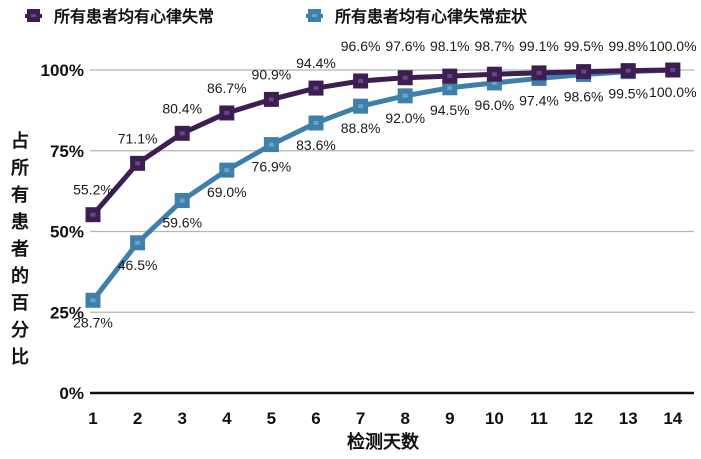 This screenshot has height=459, width=701. I want to click on svg-text: 98.6%, so click(584, 97).